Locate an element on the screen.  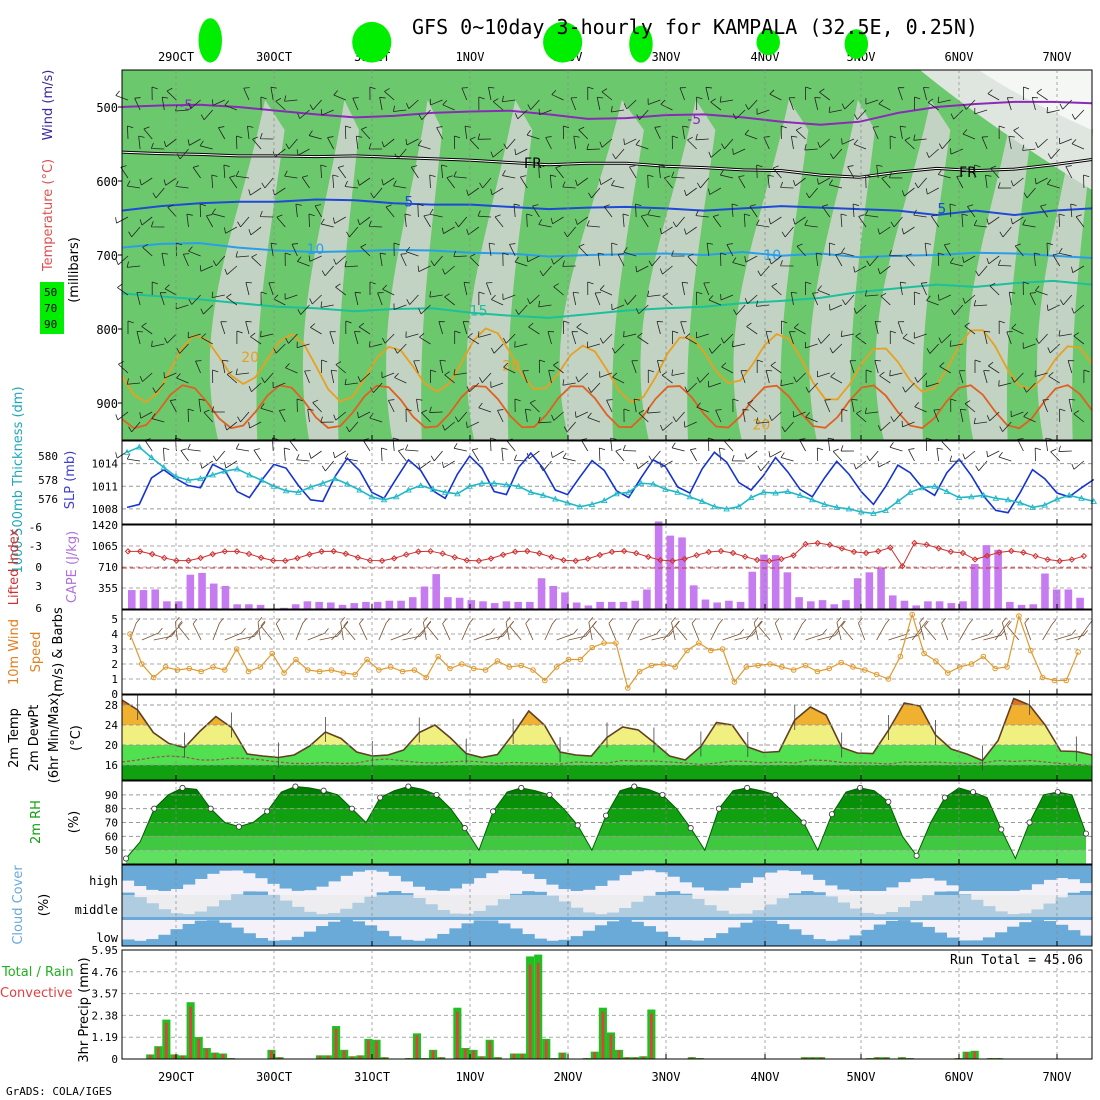
isotherm-label: -5 is located at coordinates (694, 120).